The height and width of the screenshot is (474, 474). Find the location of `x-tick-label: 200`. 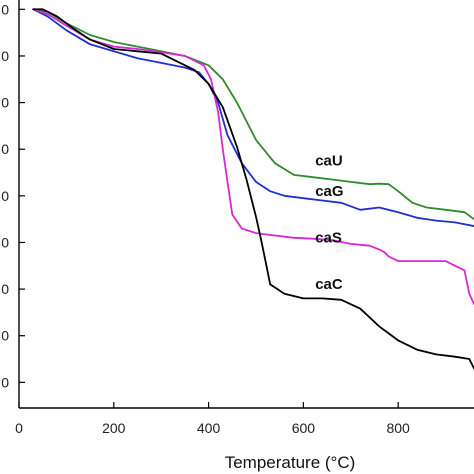

x-tick-label: 200 is located at coordinates (114, 428).